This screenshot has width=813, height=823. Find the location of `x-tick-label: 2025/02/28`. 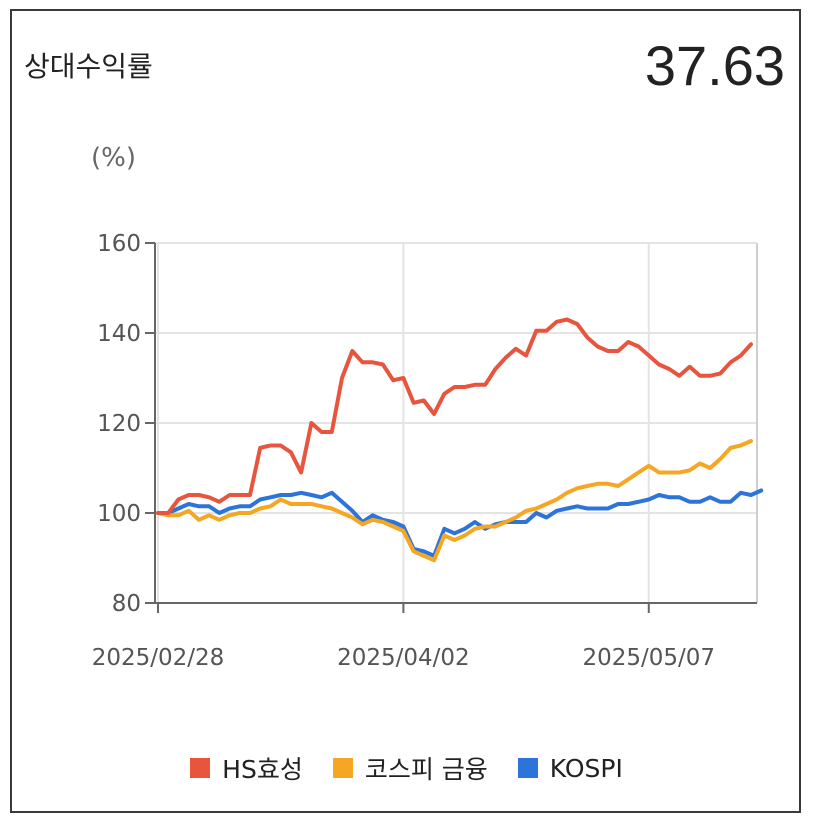

x-tick-label: 2025/02/28 is located at coordinates (158, 658).